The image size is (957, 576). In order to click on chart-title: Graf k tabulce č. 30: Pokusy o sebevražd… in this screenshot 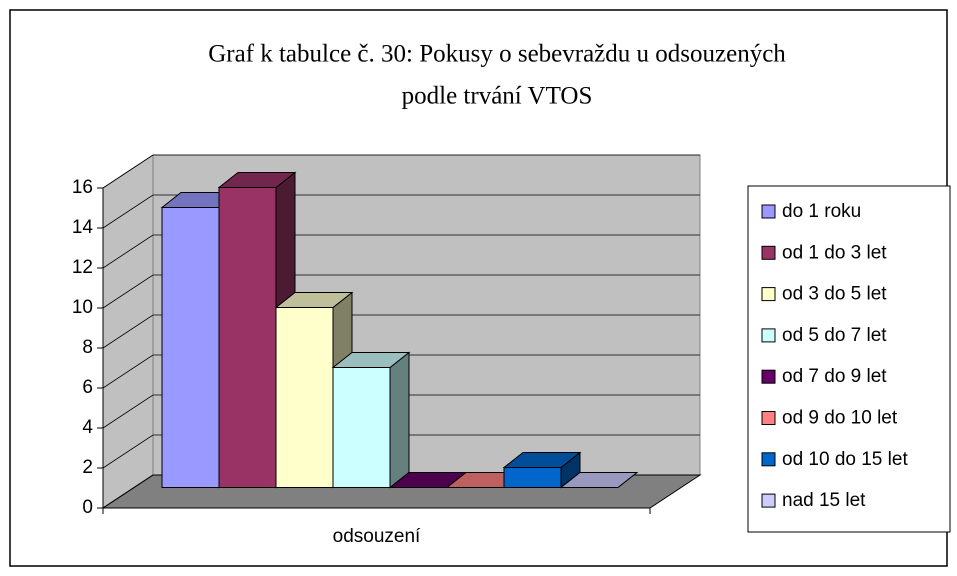, I will do `click(497, 54)`.